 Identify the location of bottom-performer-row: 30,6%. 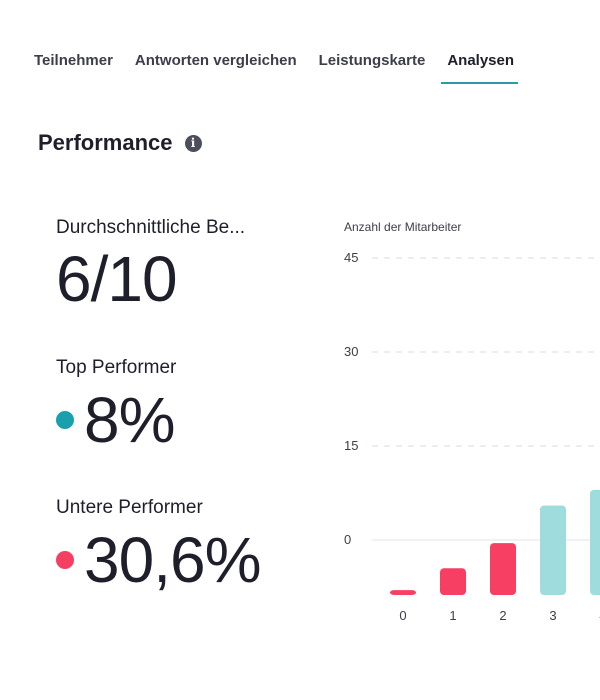
(158, 560).